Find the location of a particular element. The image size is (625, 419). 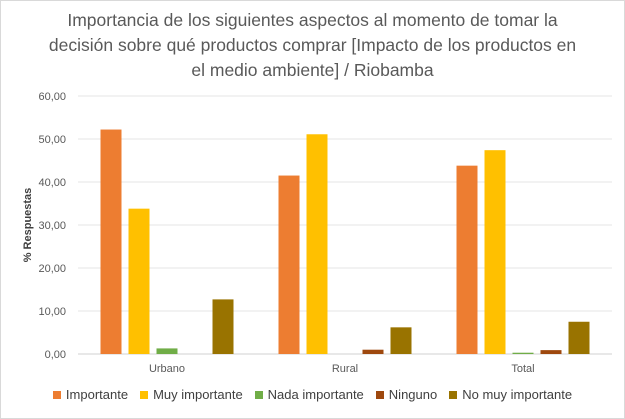

legend-item: Importante is located at coordinates (90, 394).